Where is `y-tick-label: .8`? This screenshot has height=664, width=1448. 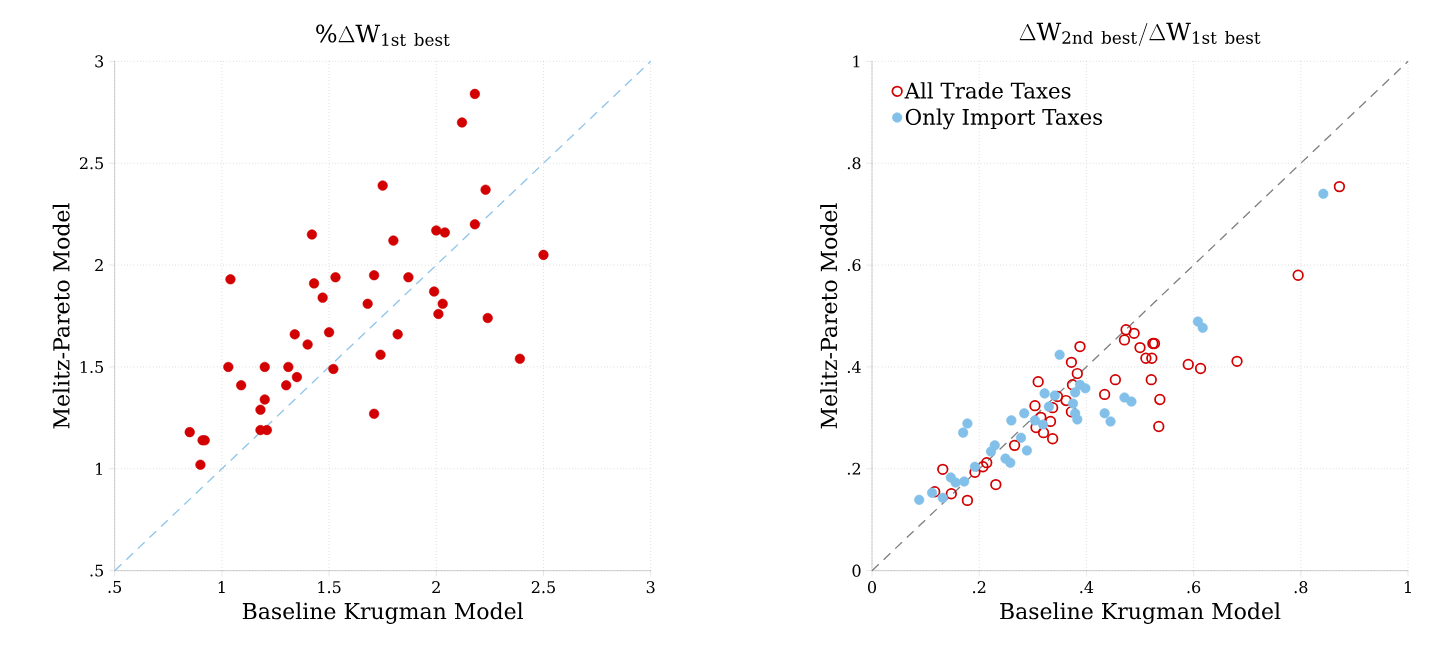
y-tick-label: .8 is located at coordinates (854, 163).